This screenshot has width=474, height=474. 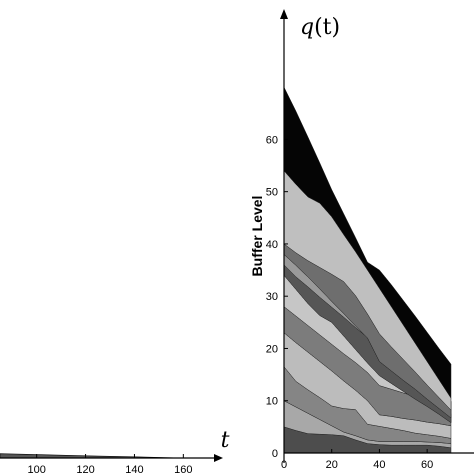 I want to click on right-x-tick-label-0: 0, so click(x=284, y=465).